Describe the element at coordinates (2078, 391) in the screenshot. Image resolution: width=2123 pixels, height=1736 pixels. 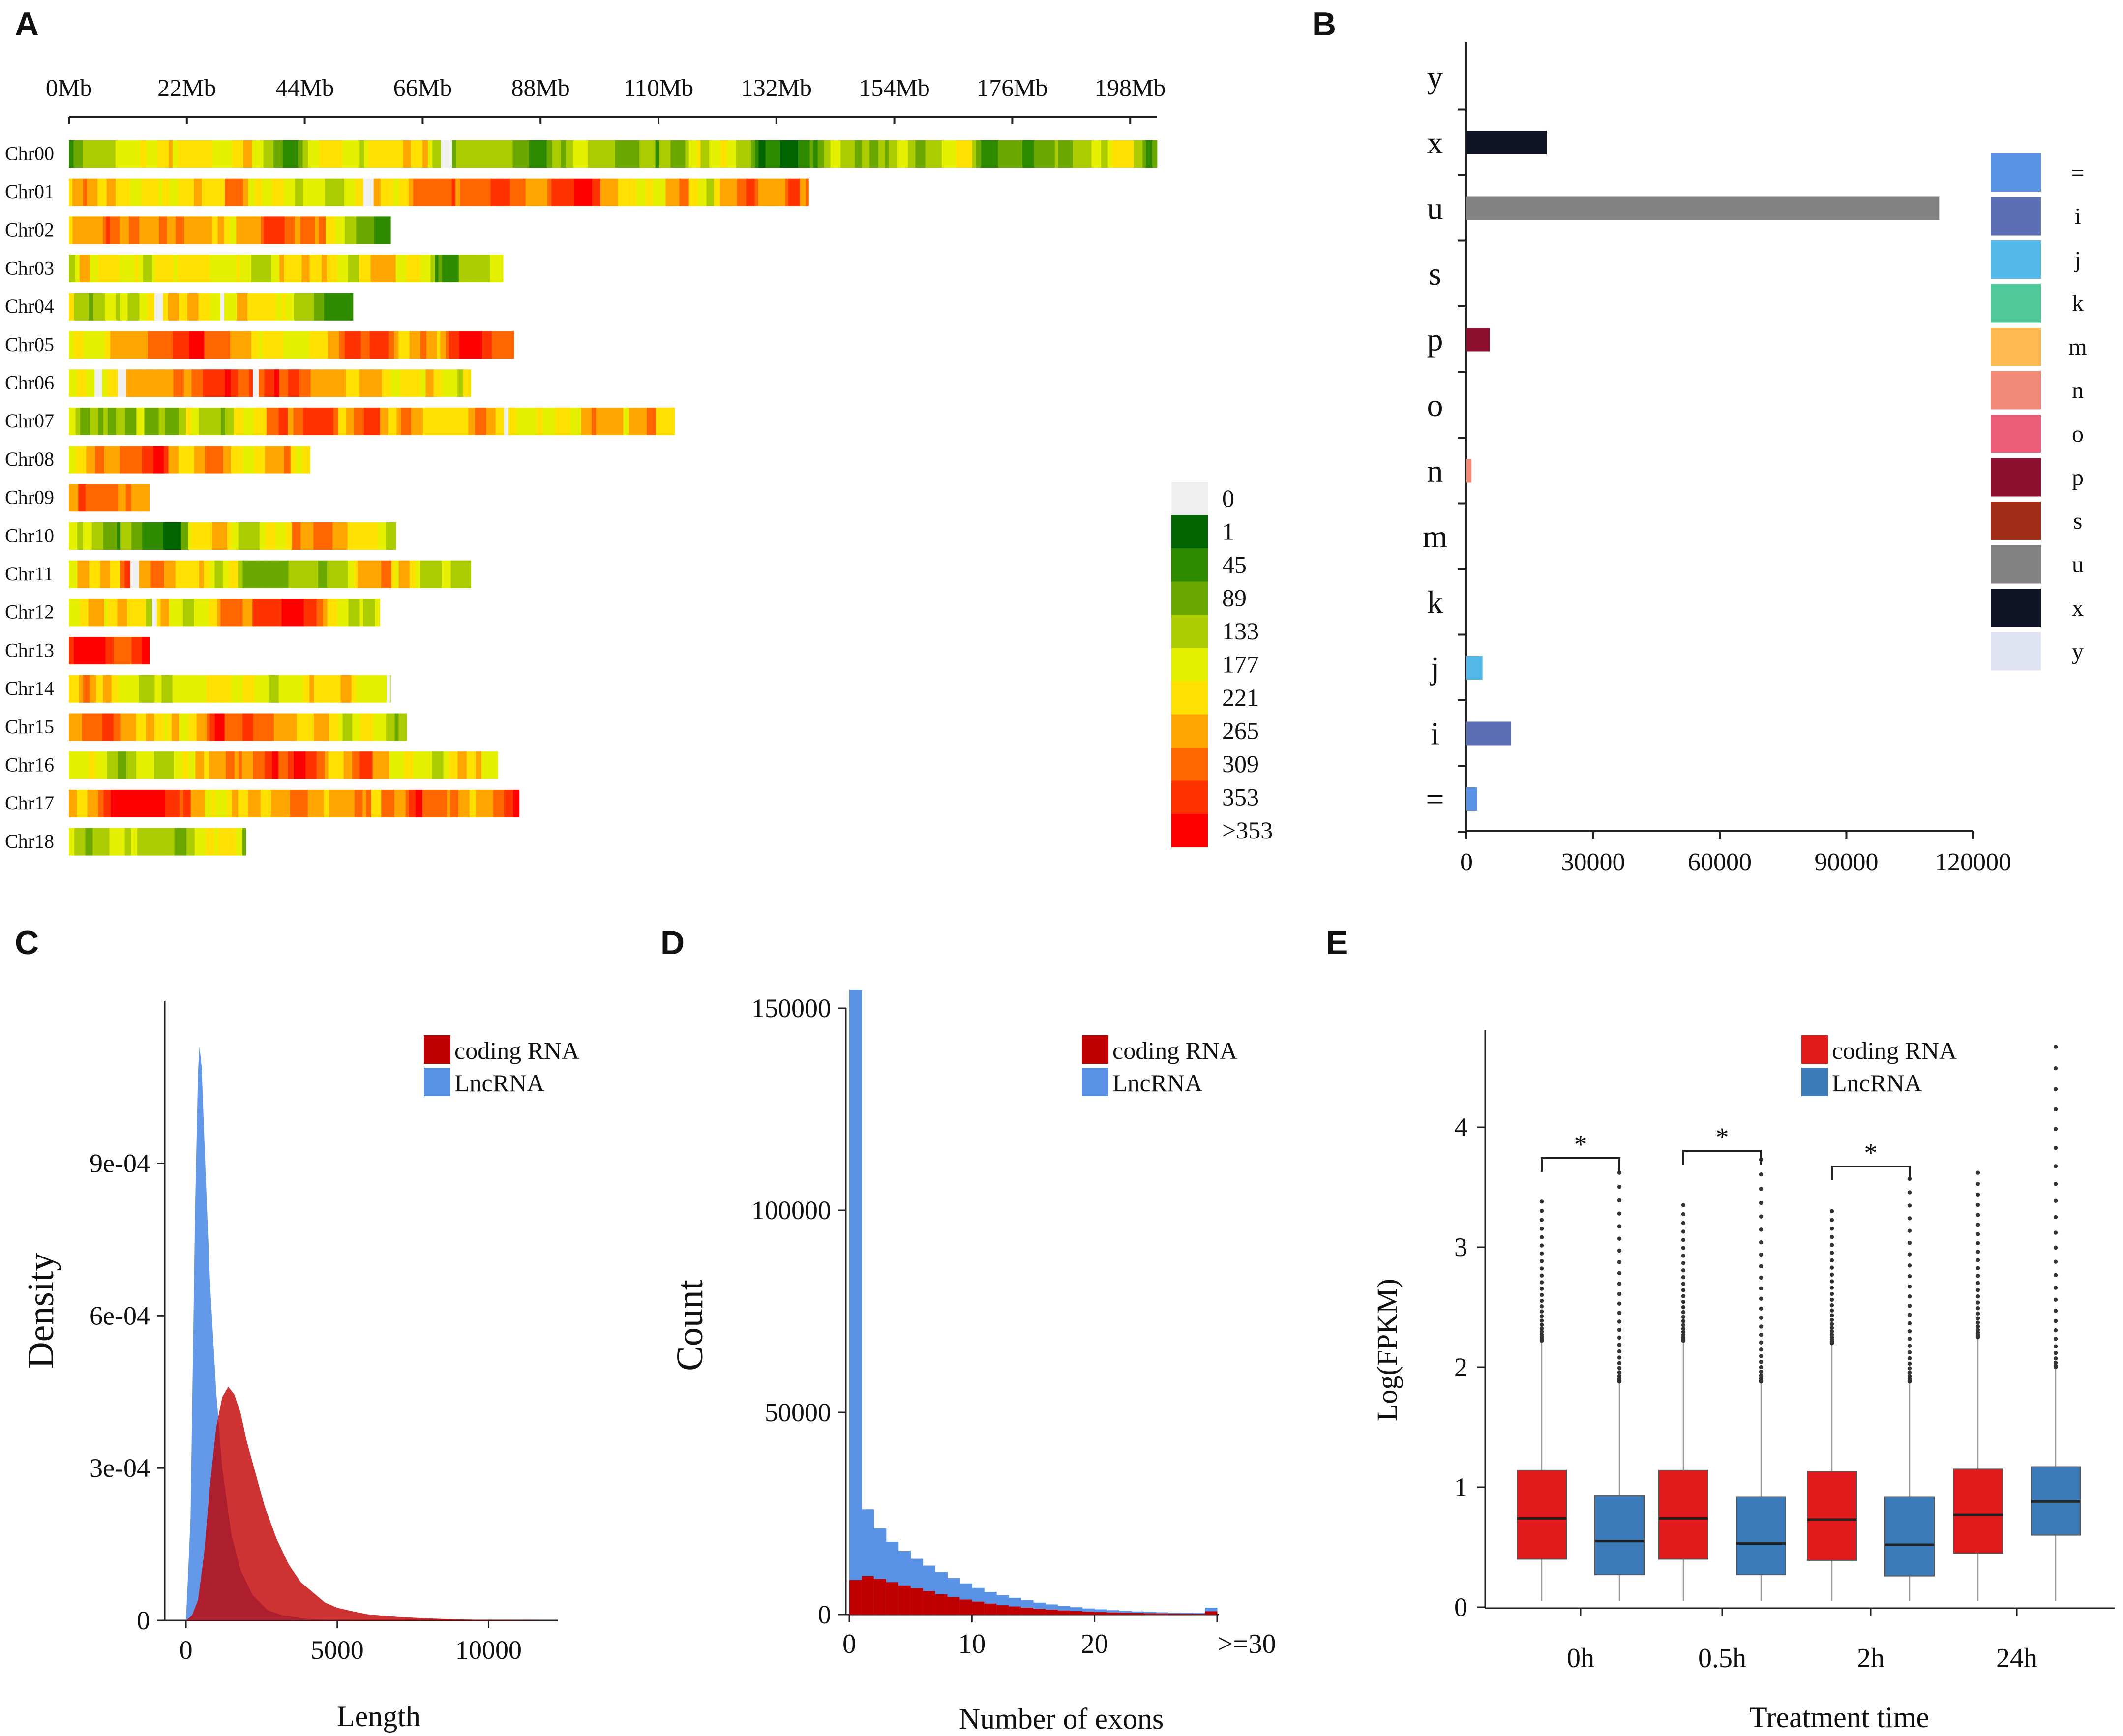
I see `panel-b-legend-label: n` at that location.